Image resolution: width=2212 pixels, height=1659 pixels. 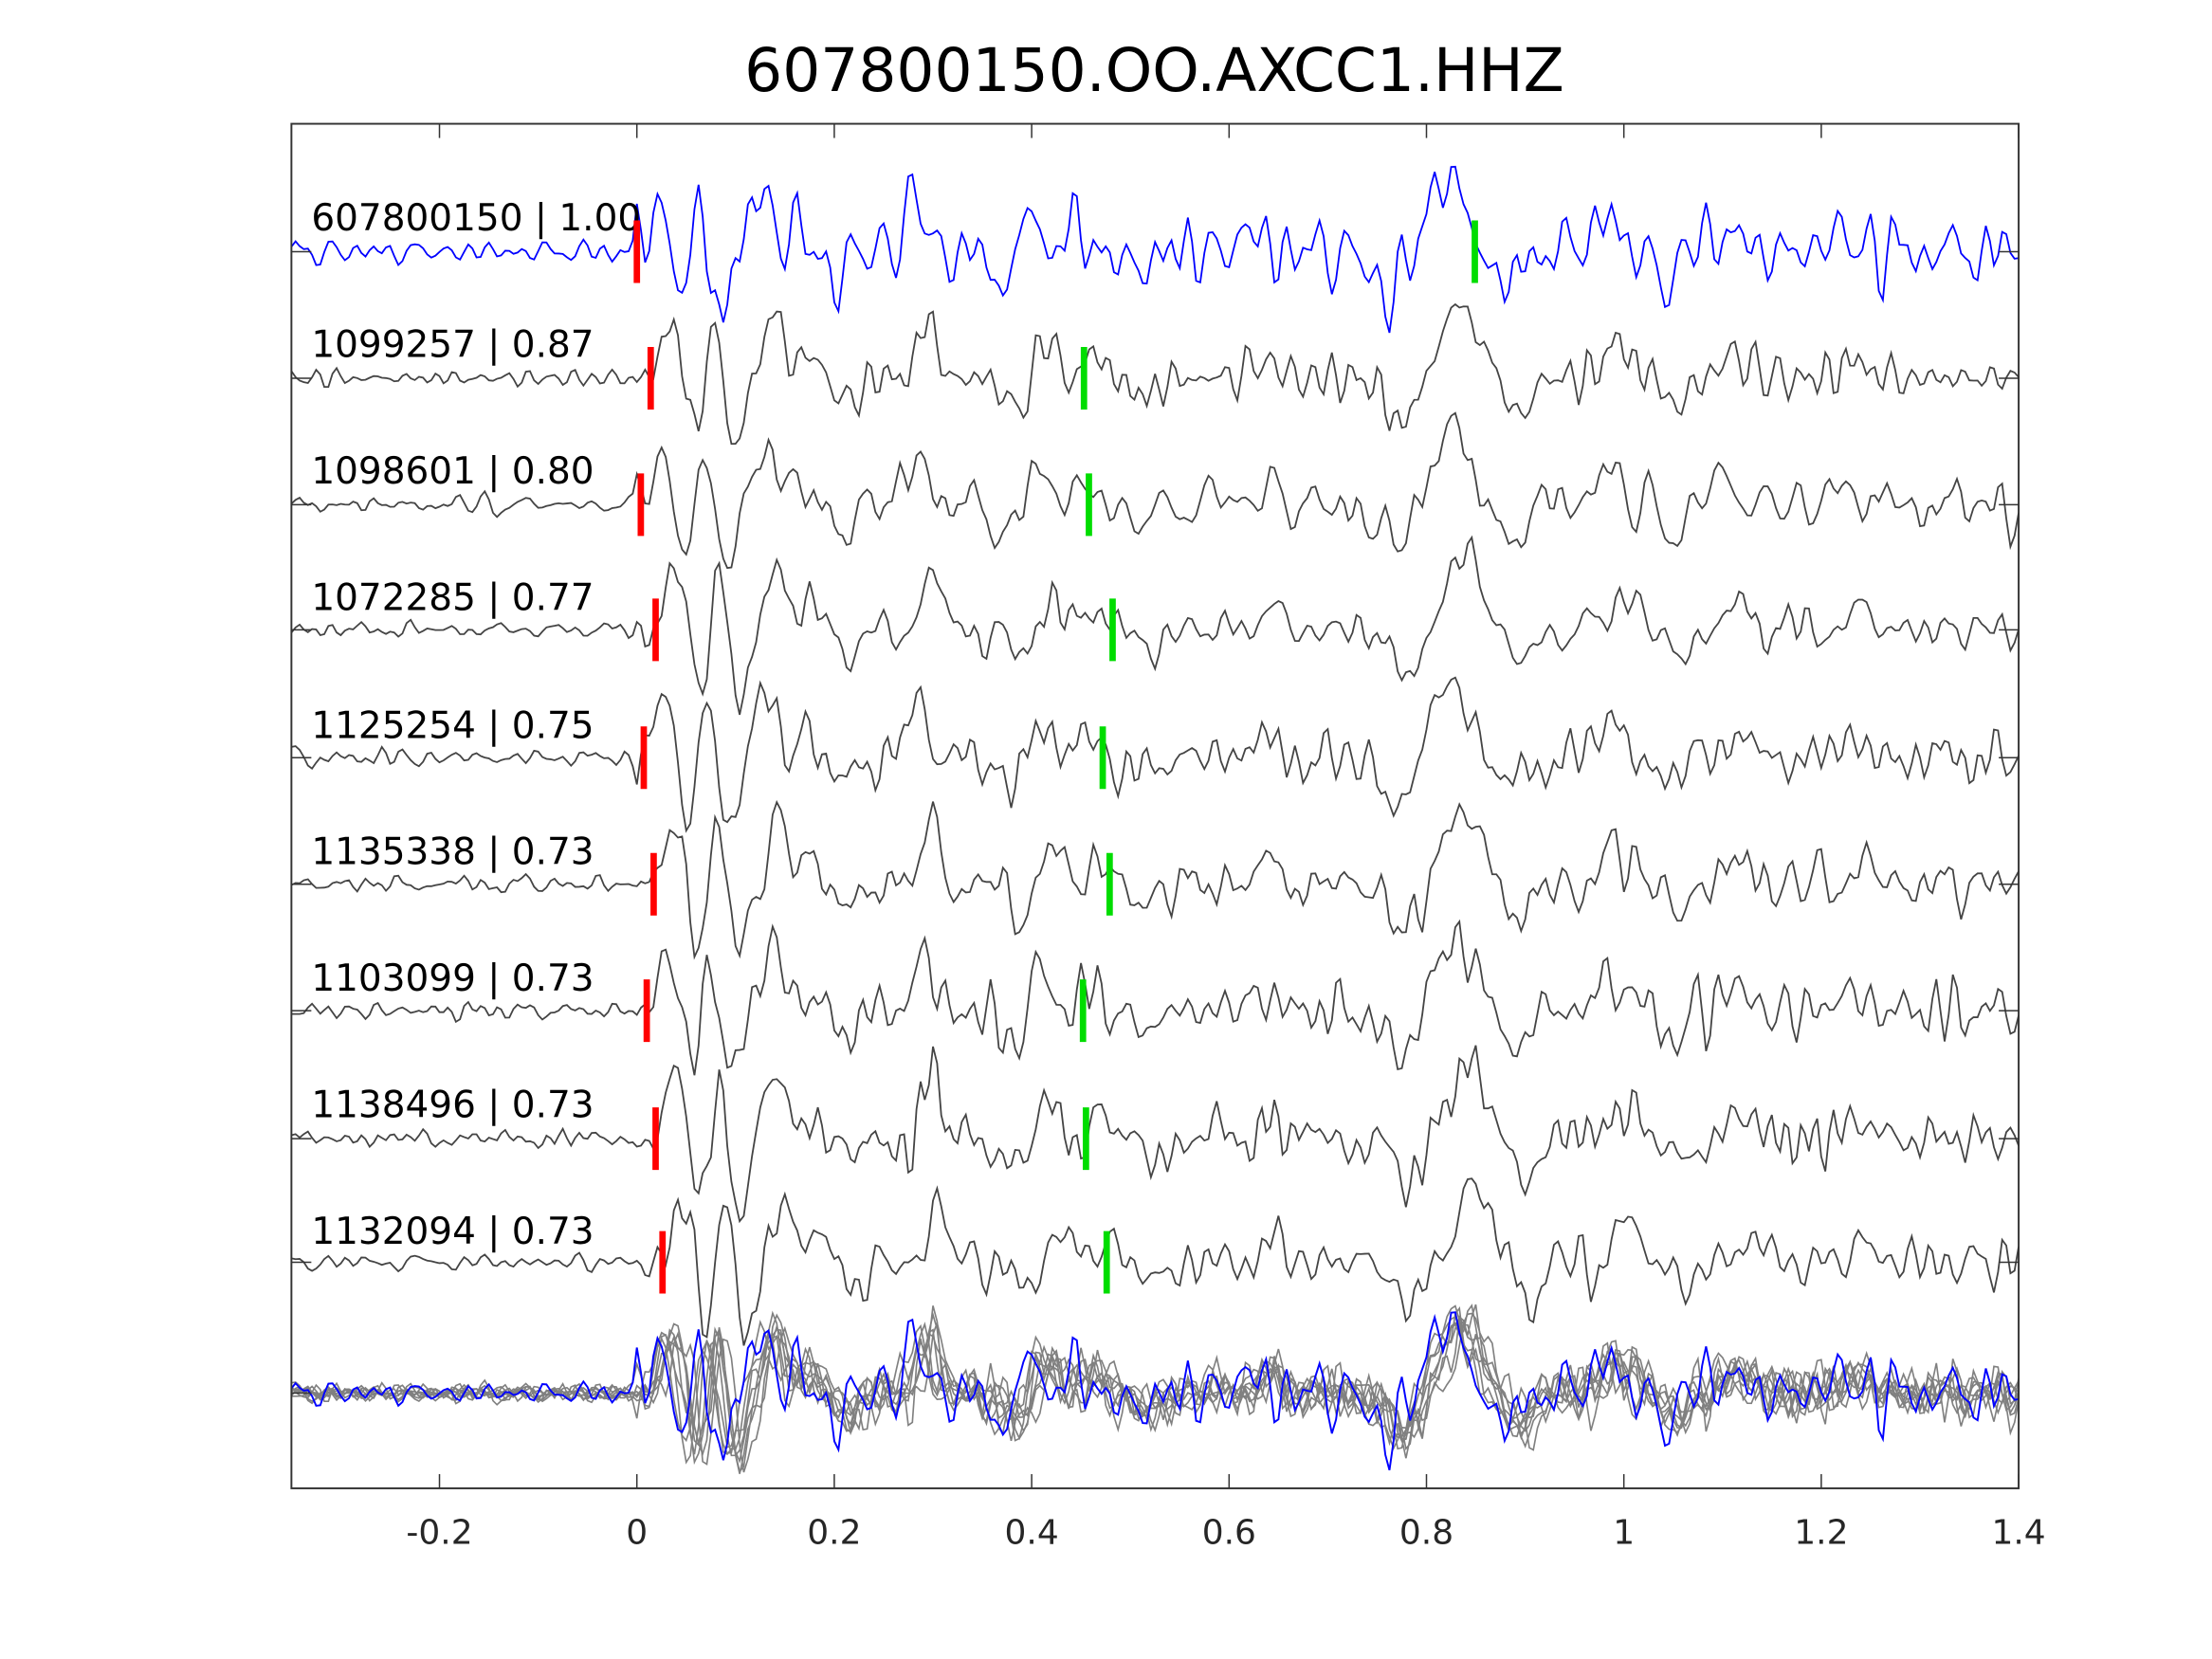 What do you see at coordinates (637, 1532) in the screenshot?
I see `x-tick-label: 0` at bounding box center [637, 1532].